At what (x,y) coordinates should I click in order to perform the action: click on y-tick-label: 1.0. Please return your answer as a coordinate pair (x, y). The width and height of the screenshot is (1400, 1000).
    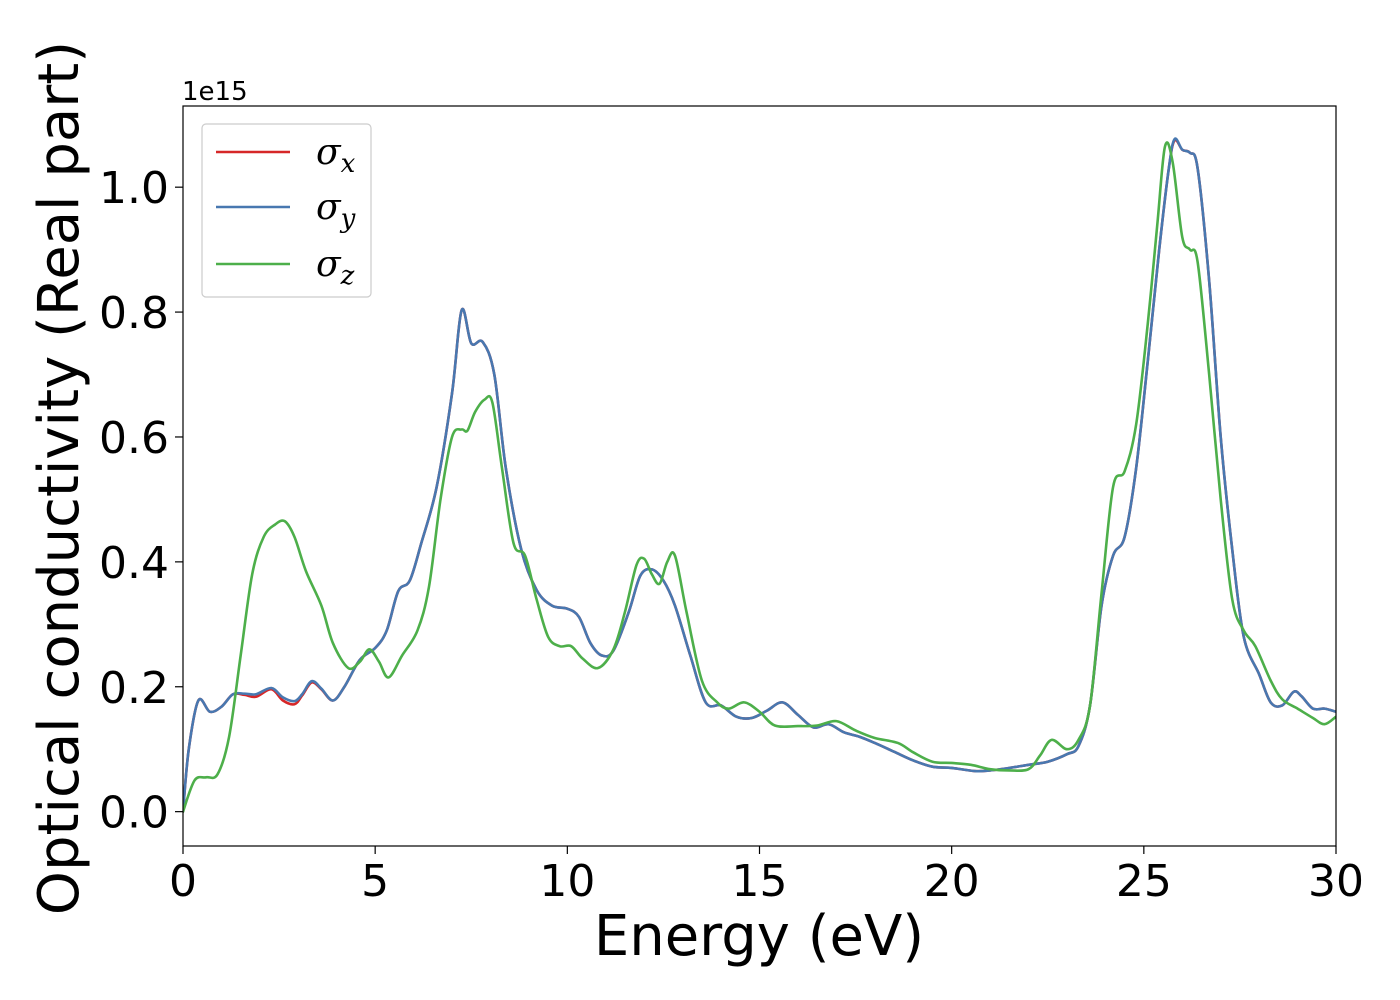
    Looking at the image, I should click on (134, 188).